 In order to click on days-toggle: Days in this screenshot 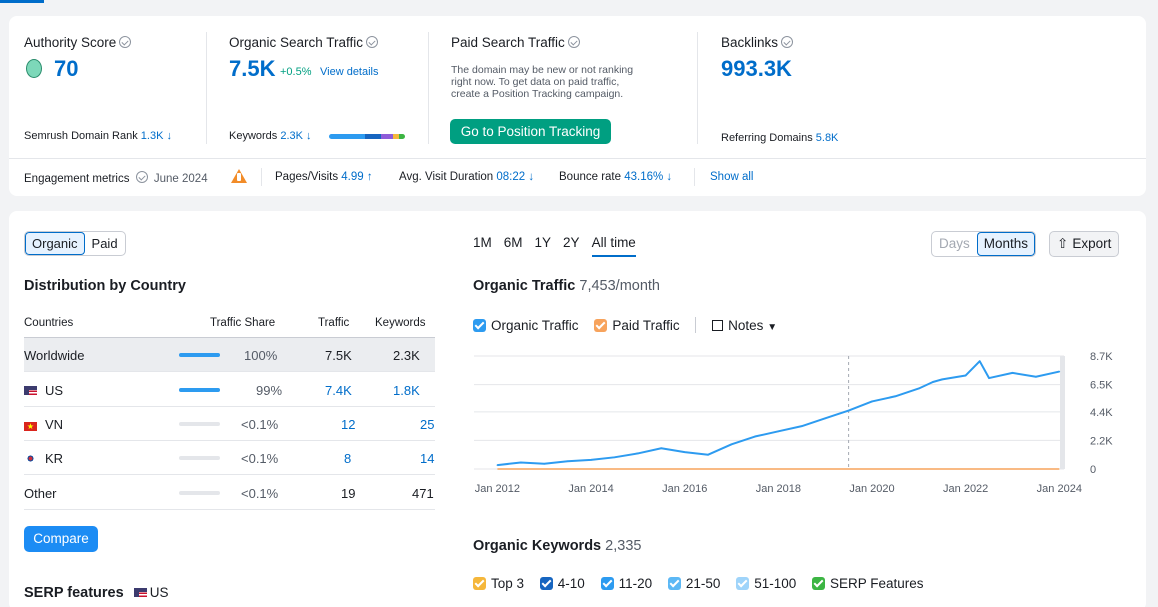, I will do `click(954, 243)`.